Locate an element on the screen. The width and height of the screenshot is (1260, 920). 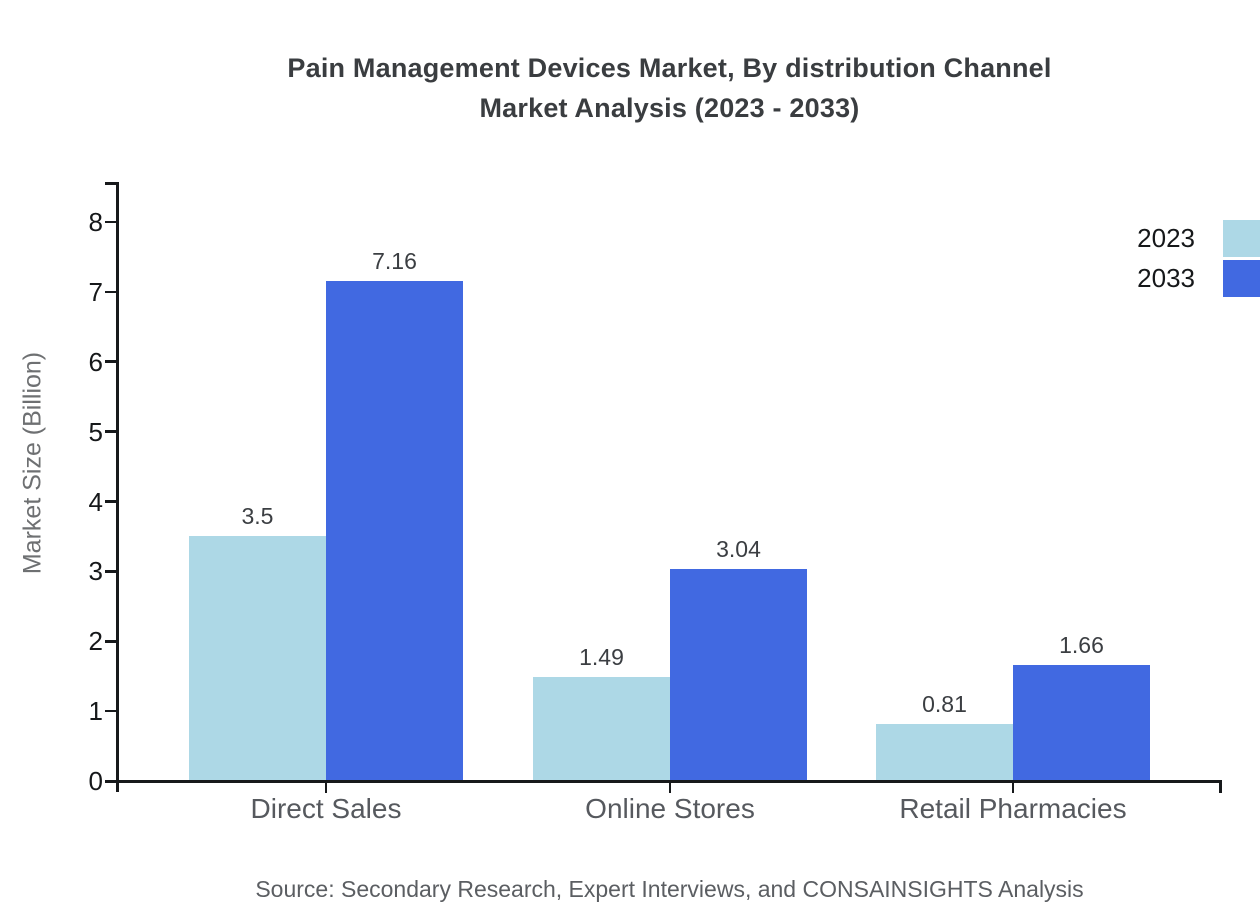
y-tick-label: 7 is located at coordinates (95, 291).